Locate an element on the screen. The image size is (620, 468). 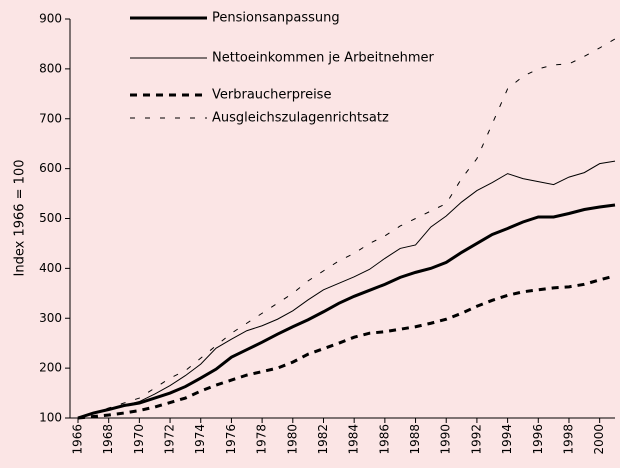
x-tick-label: 1966 is located at coordinates (78, 439).